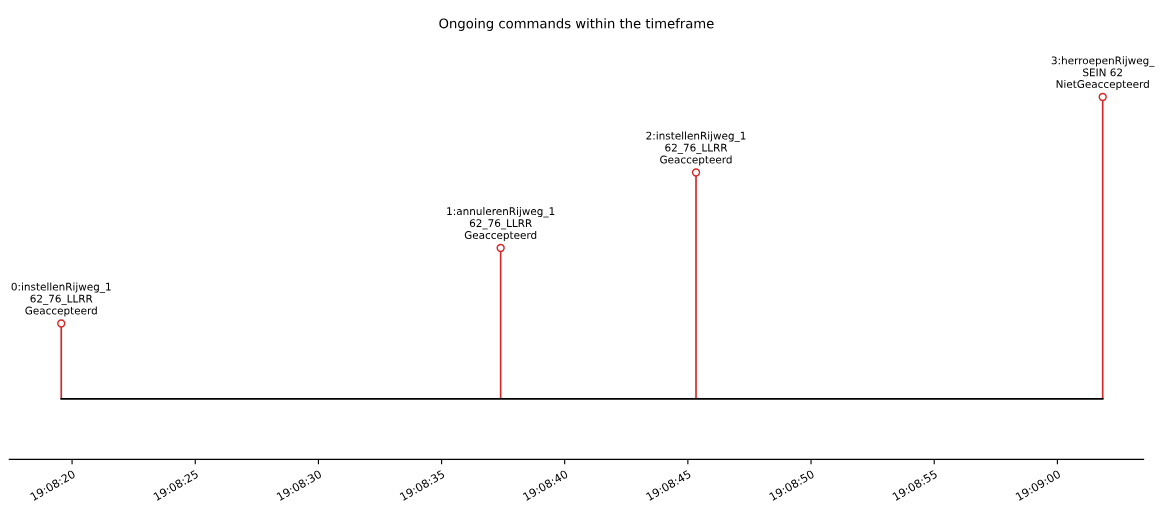 The image size is (1161, 522). What do you see at coordinates (576, 24) in the screenshot?
I see `chart-title: Ongoing commands within the timeframe` at bounding box center [576, 24].